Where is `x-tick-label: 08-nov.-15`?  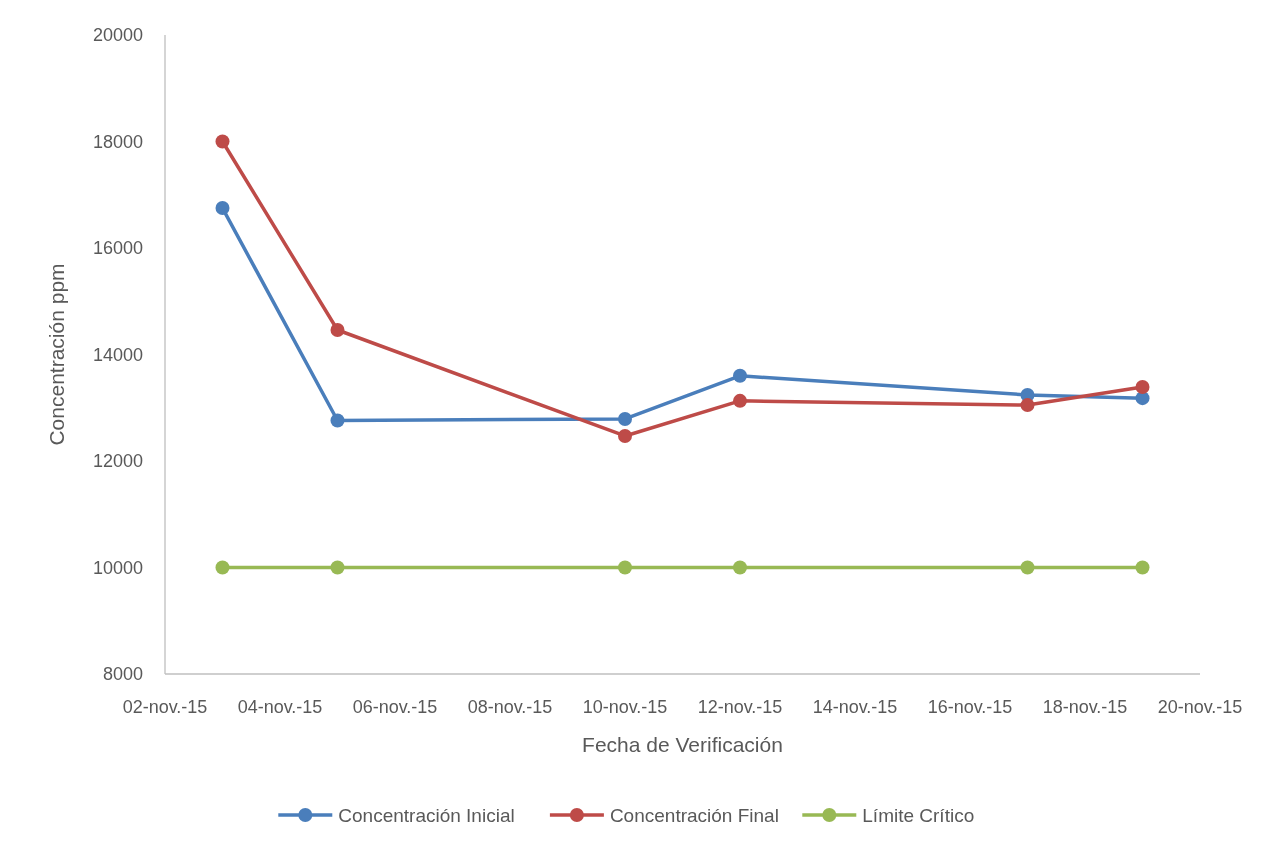 x-tick-label: 08-nov.-15 is located at coordinates (510, 707).